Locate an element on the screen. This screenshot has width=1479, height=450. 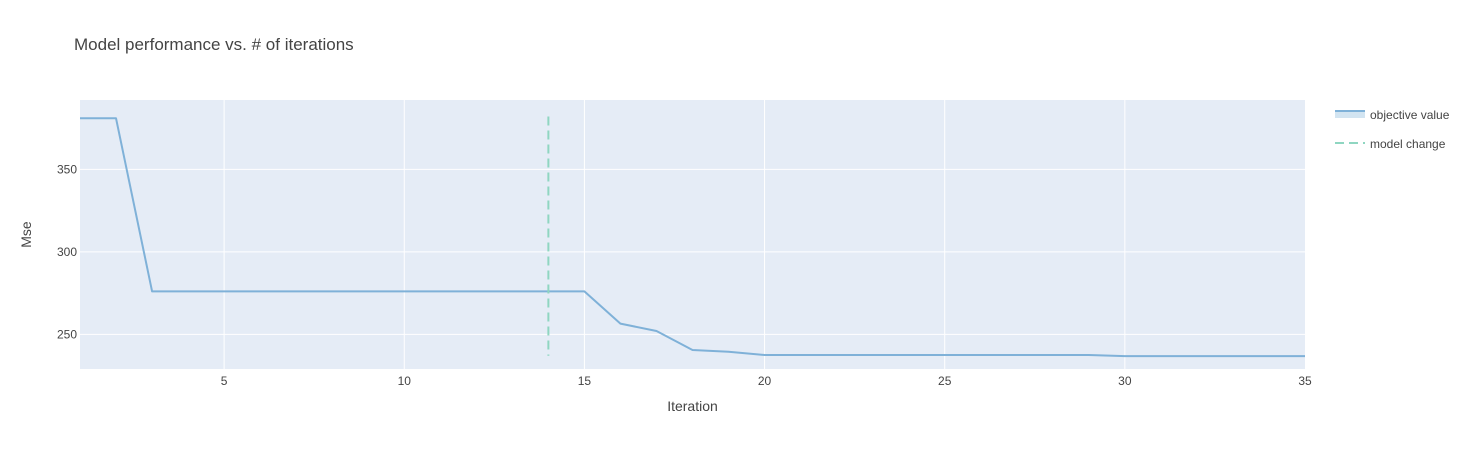
x-tick-label: 10 is located at coordinates (405, 381).